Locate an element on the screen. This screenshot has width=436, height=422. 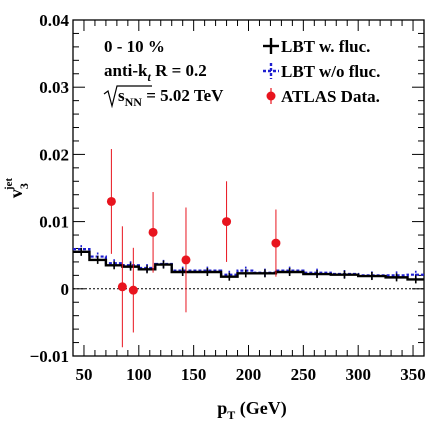
sqrt-sign is located at coordinates (127, 97).